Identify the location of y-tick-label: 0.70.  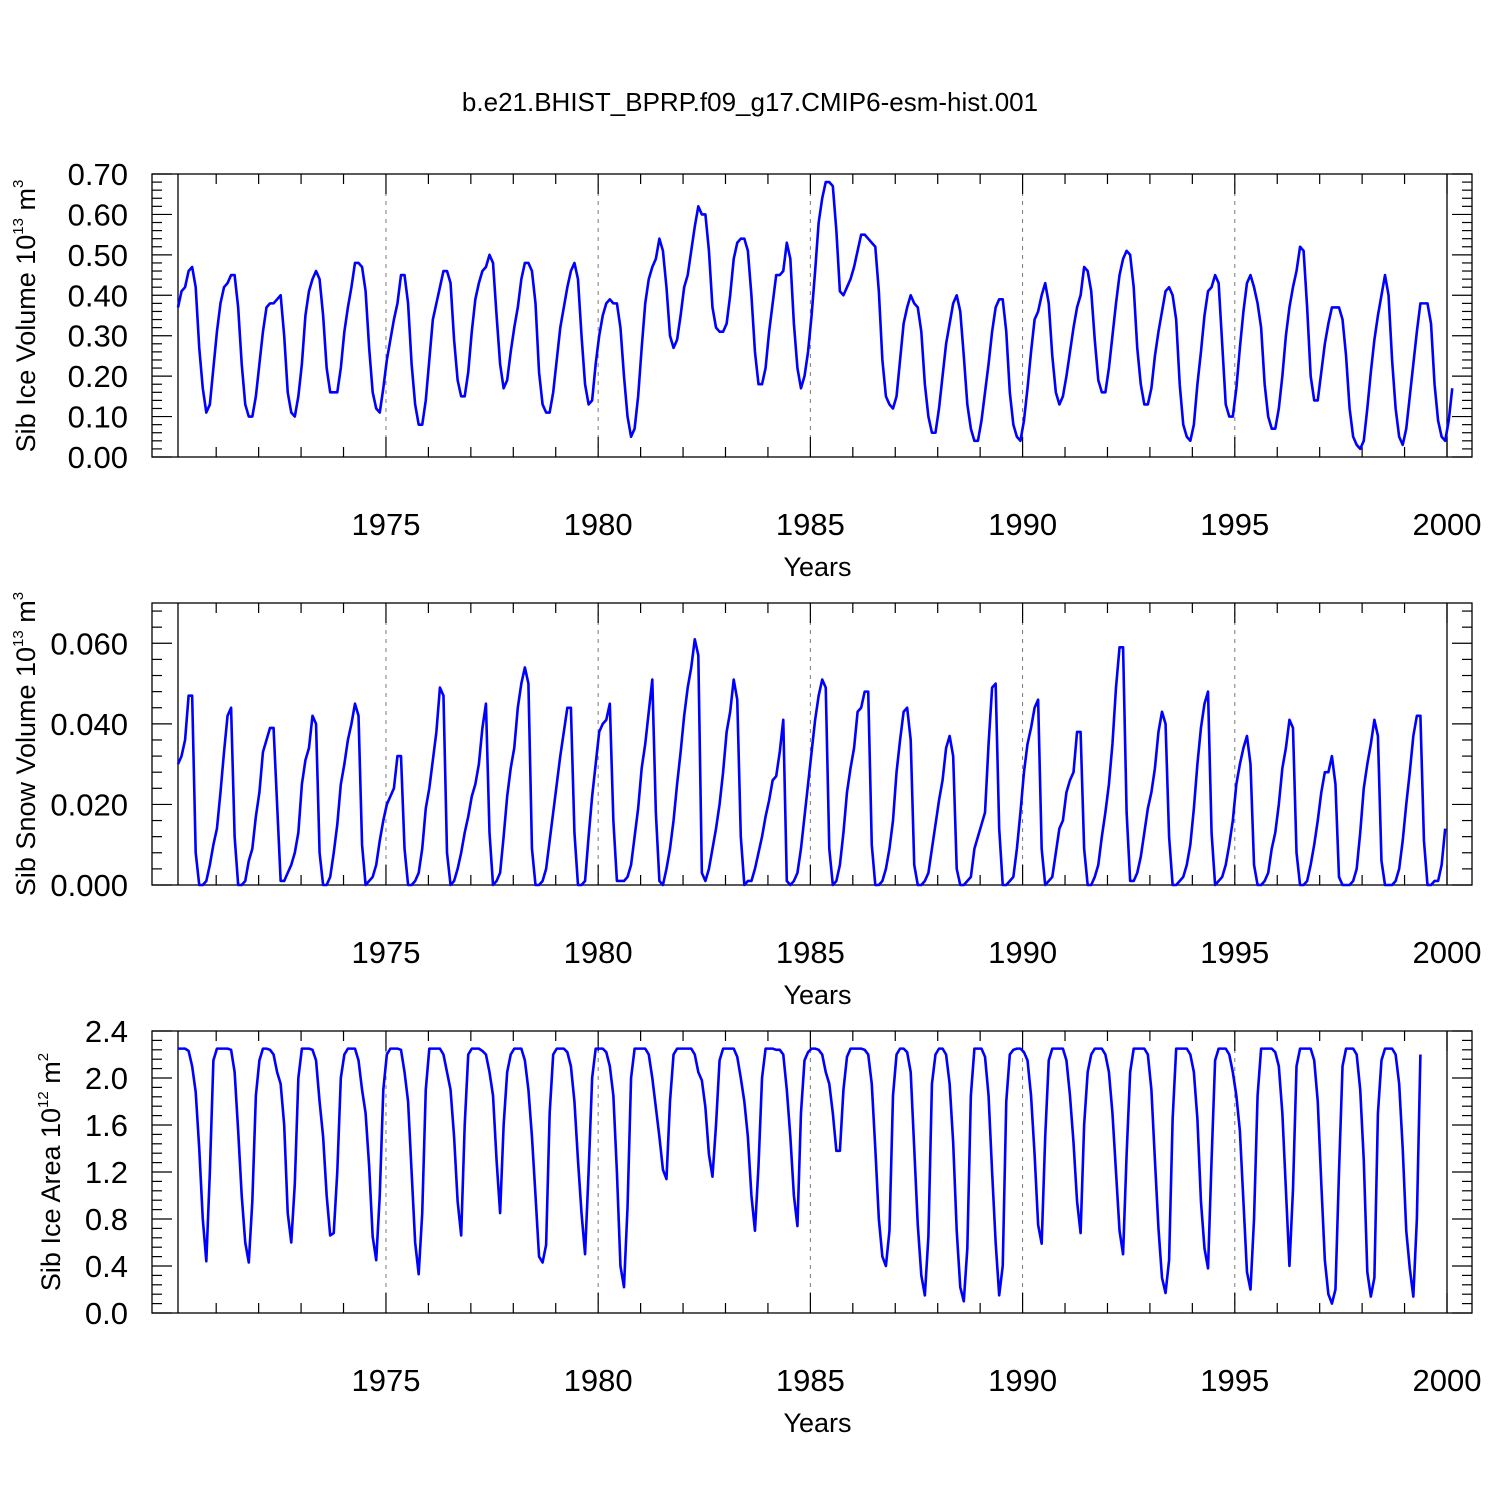
(98, 174).